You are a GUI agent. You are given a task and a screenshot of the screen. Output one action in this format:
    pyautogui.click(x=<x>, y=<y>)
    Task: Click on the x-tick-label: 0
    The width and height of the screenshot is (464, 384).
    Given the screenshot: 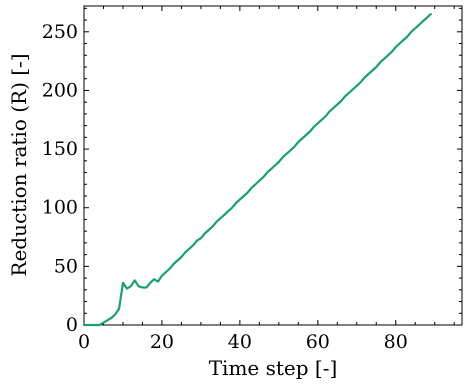 What is the action you would take?
    pyautogui.click(x=84, y=342)
    